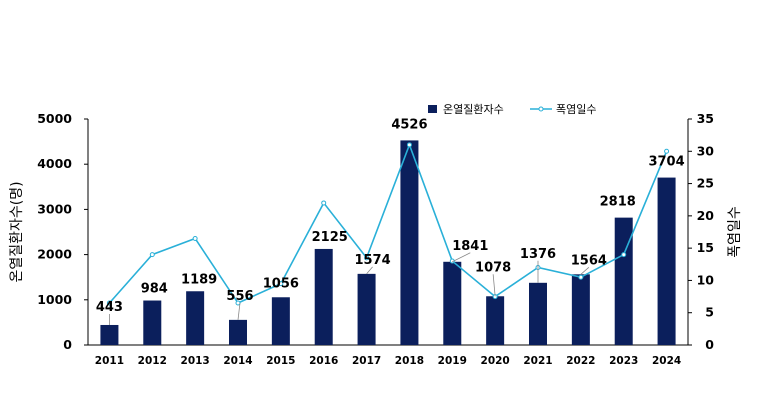 The image size is (759, 419). I want to click on data-label: 2818, so click(618, 202).